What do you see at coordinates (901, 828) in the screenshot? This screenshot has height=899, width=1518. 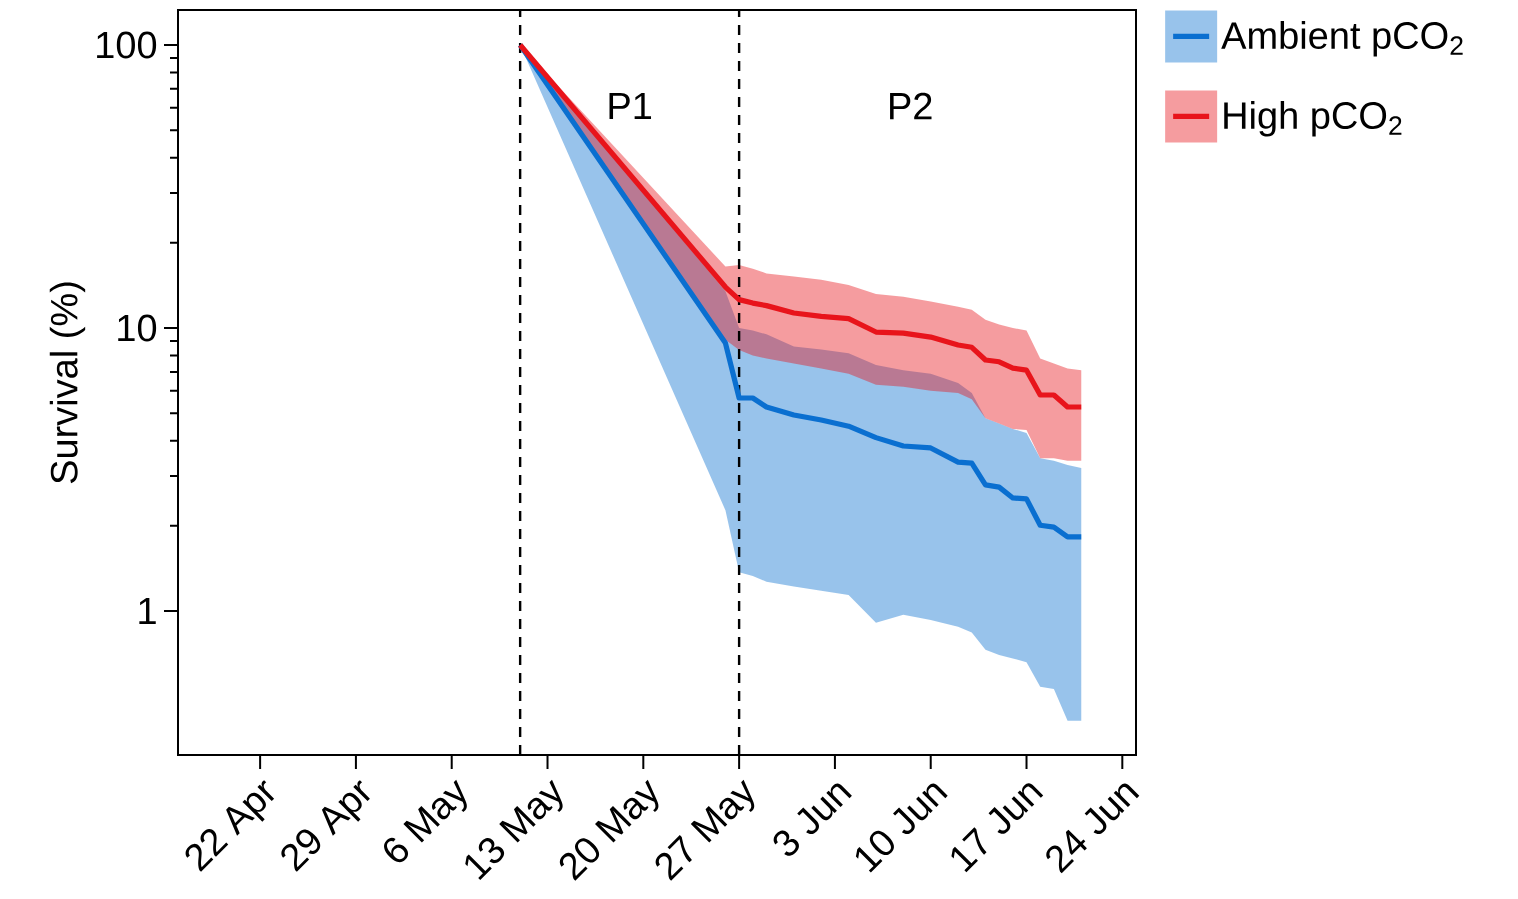 I see `x-tick-label: 10 Jun` at bounding box center [901, 828].